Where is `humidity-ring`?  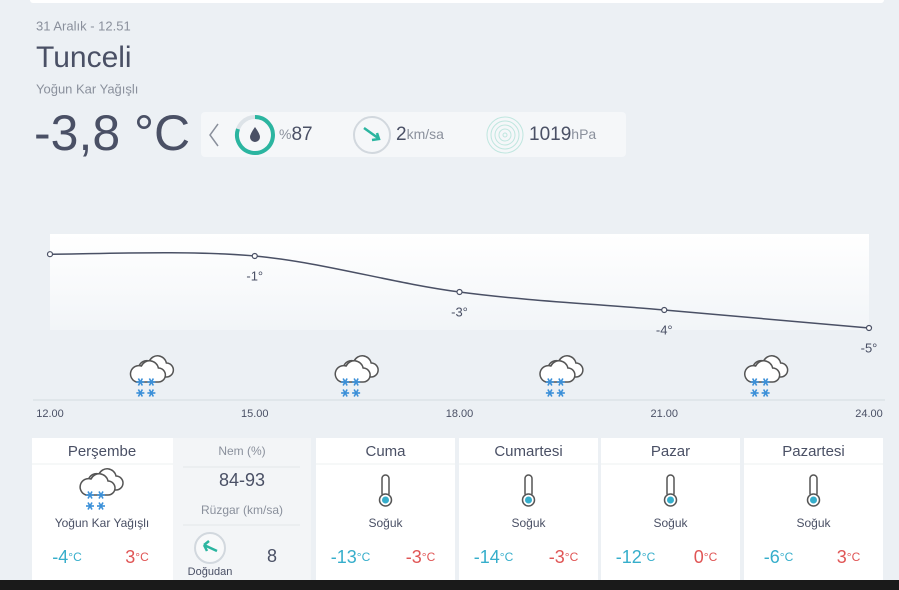
humidity-ring is located at coordinates (254, 135).